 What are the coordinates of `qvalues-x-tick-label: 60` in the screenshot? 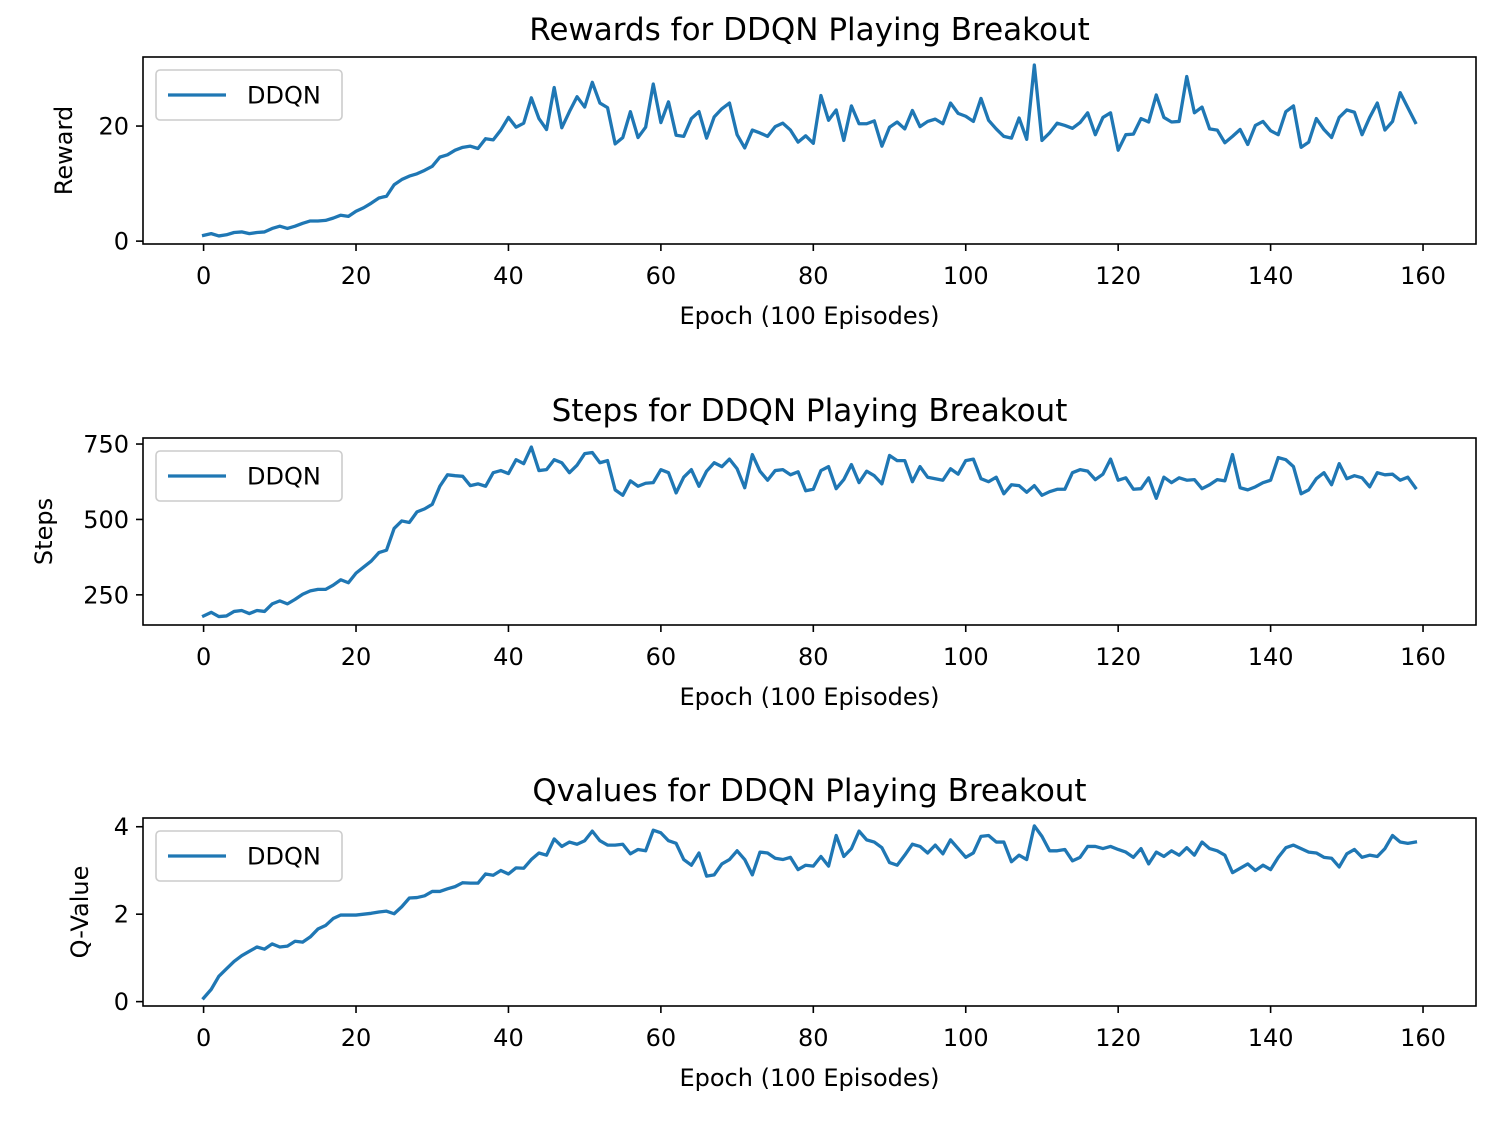 It's located at (661, 1038).